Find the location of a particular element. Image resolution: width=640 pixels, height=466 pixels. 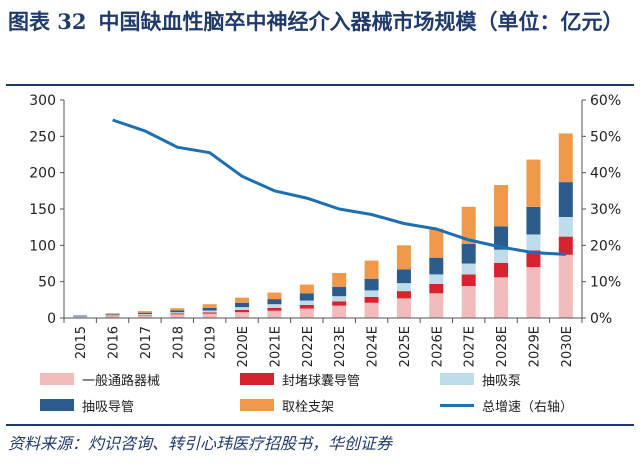

y-right-tick-label: 0% is located at coordinates (601, 319).